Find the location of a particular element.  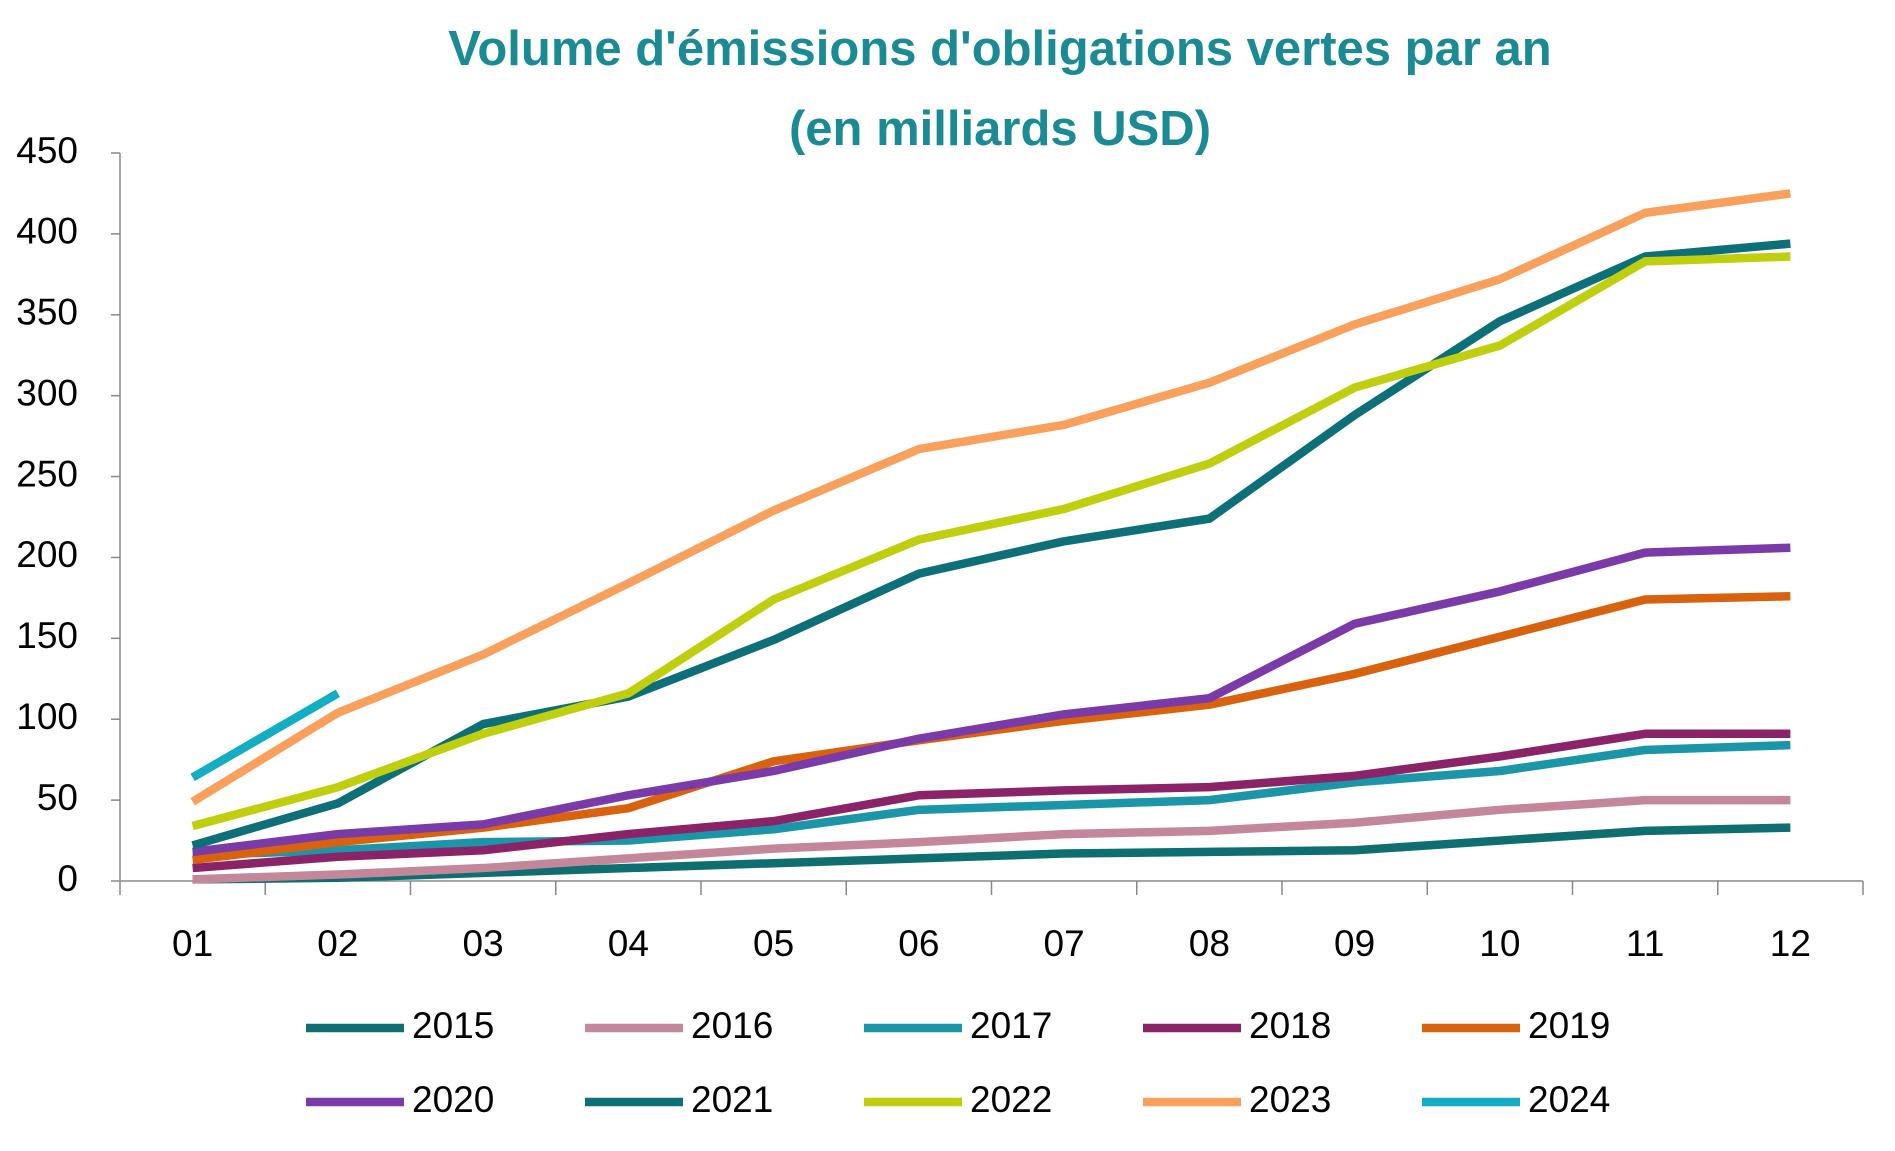

x-tick-label: 10 is located at coordinates (1499, 943).